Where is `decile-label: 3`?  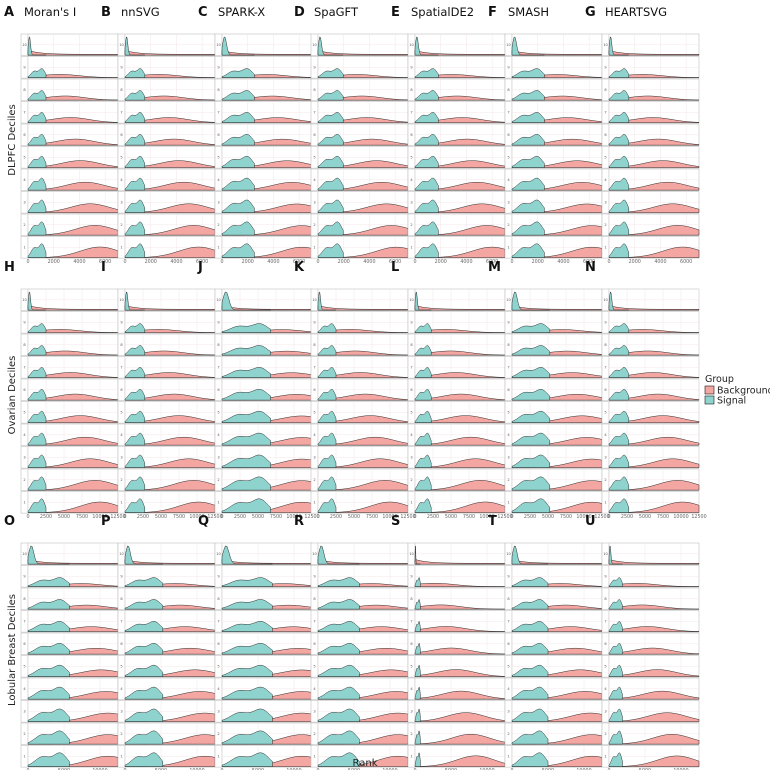
decile-label: 3 is located at coordinates (314, 712).